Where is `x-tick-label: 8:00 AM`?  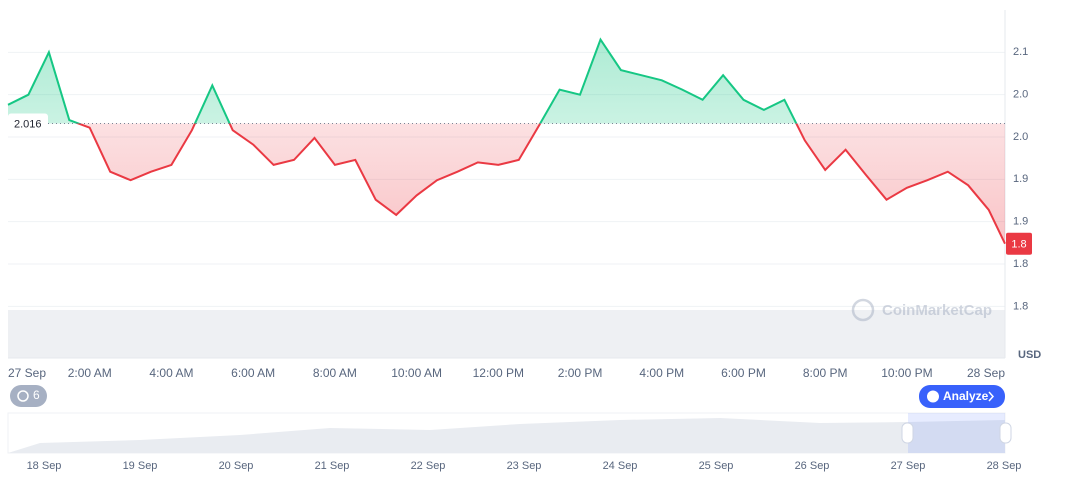
x-tick-label: 8:00 AM is located at coordinates (335, 373).